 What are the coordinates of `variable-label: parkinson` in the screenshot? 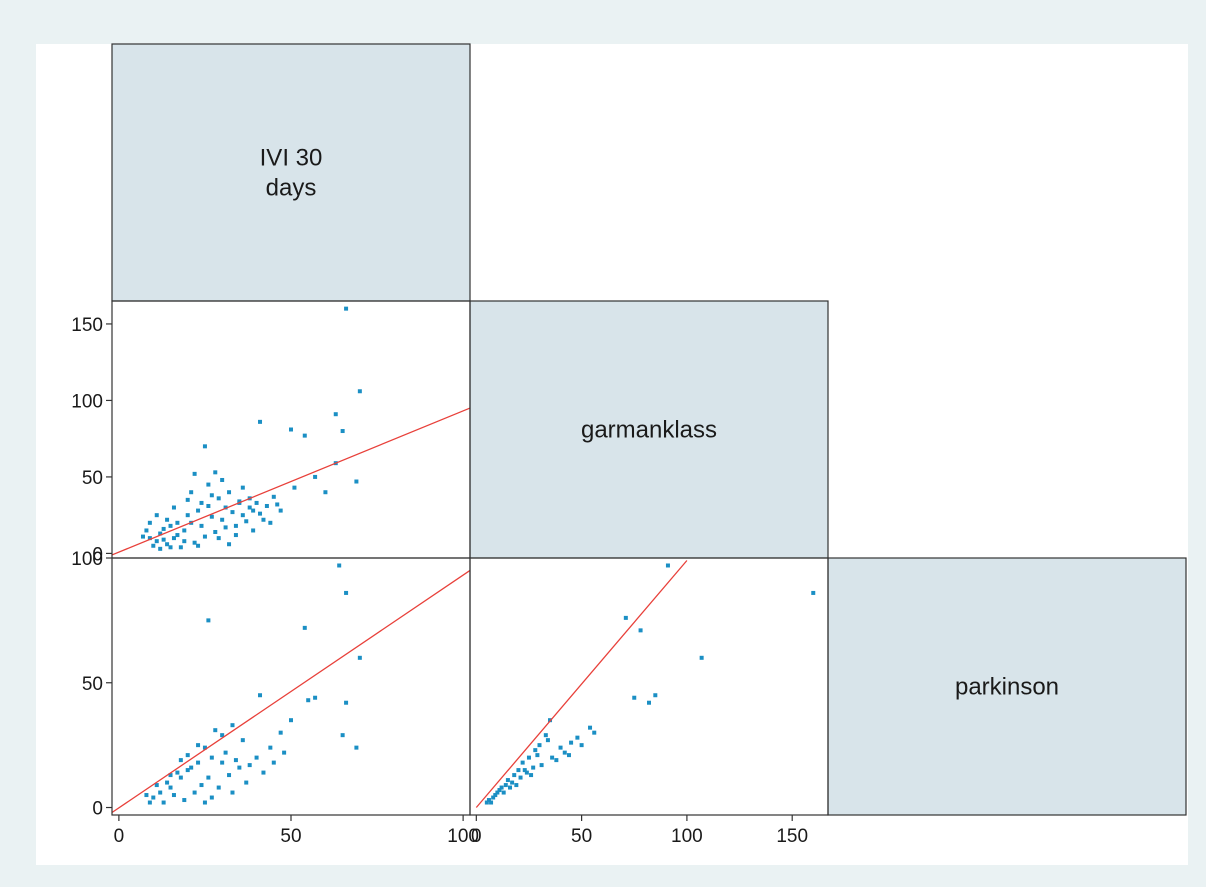 It's located at (1007, 687).